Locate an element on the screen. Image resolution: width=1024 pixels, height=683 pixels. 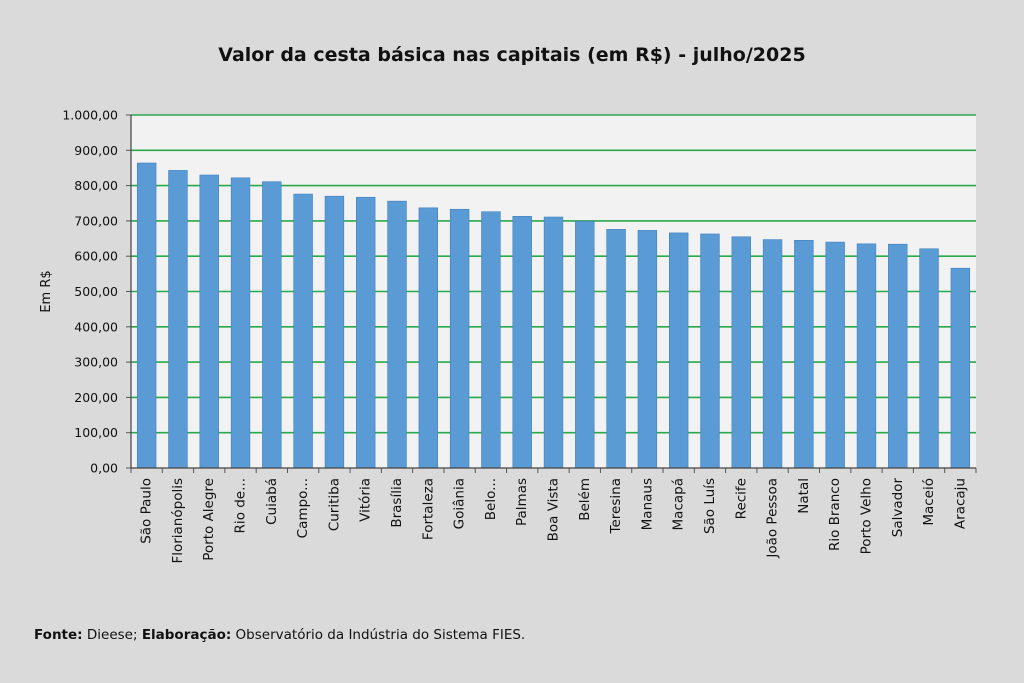
x-tick-label: Recife is located at coordinates (741, 498).